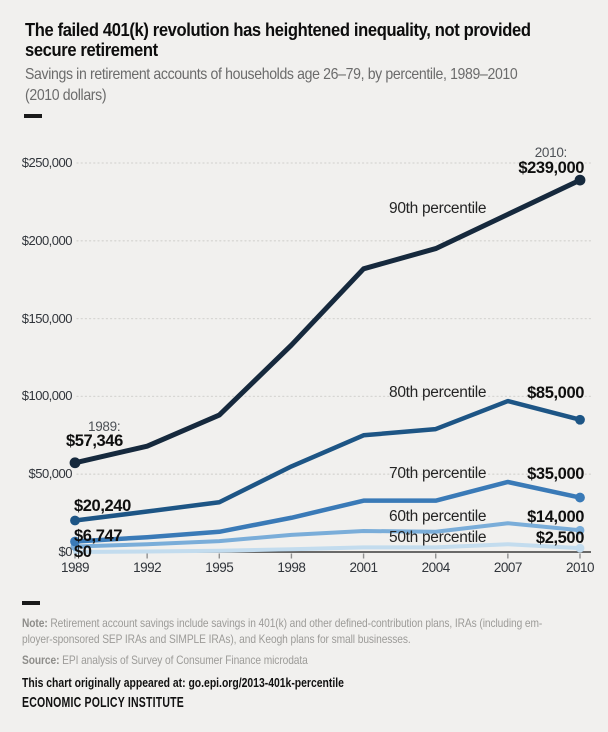 This screenshot has width=608, height=732. Describe the element at coordinates (580, 548) in the screenshot. I see `series-end-dot-50th` at that location.